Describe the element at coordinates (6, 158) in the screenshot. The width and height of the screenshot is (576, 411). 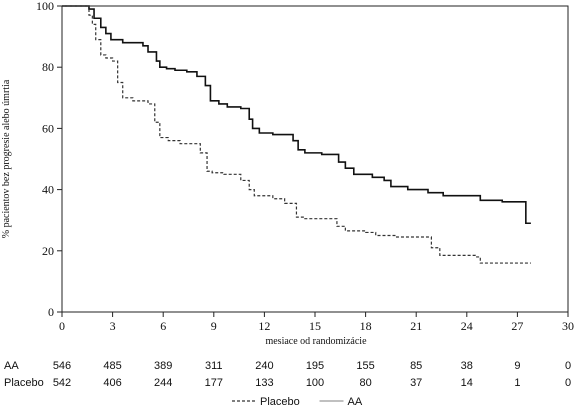
I see `y-axis-title: % pacientov bez progresie alebo úmrtia` at that location.